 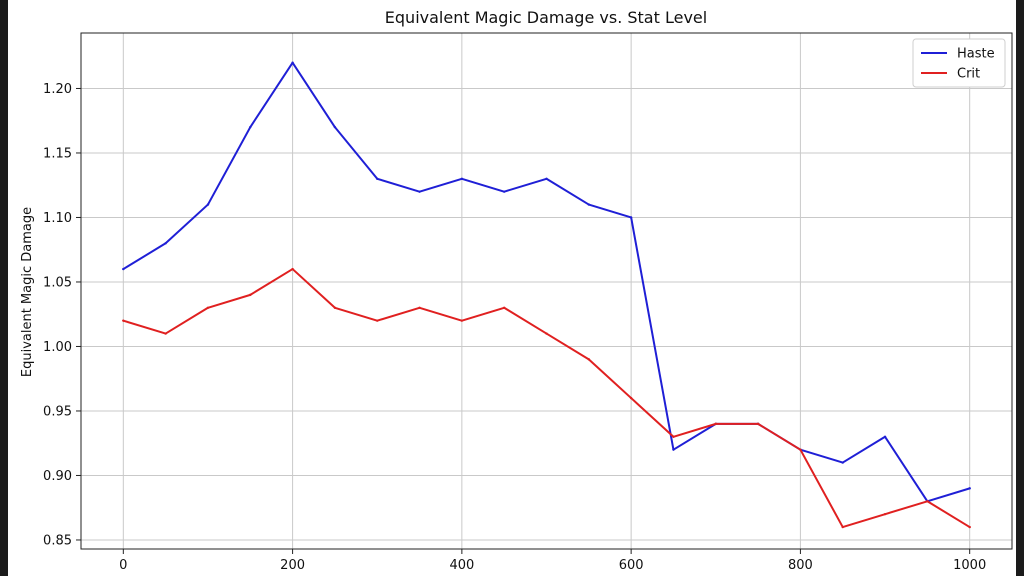 What do you see at coordinates (57, 89) in the screenshot?
I see `y-tick-label: 1.20` at bounding box center [57, 89].